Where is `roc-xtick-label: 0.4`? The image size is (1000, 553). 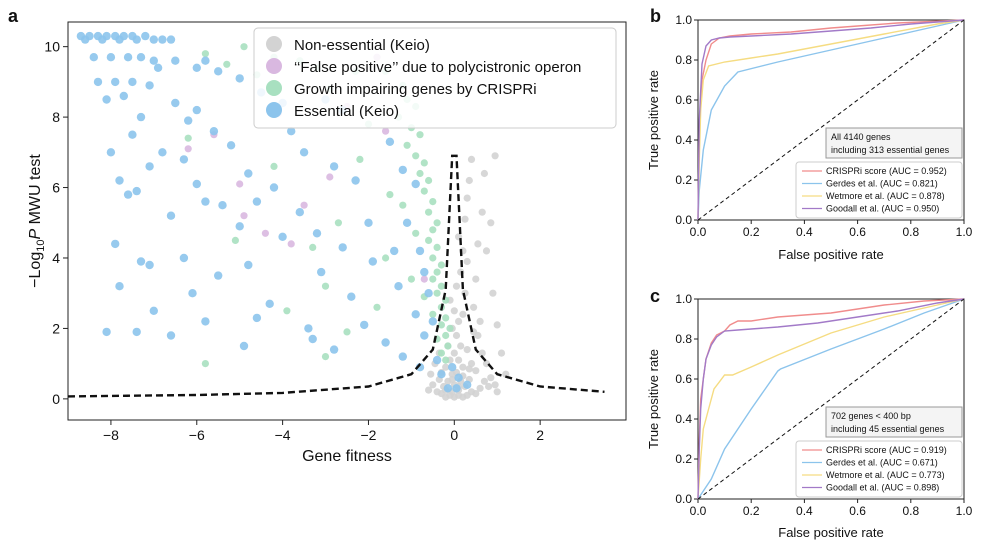
roc-xtick-label: 0.4 is located at coordinates (804, 511).